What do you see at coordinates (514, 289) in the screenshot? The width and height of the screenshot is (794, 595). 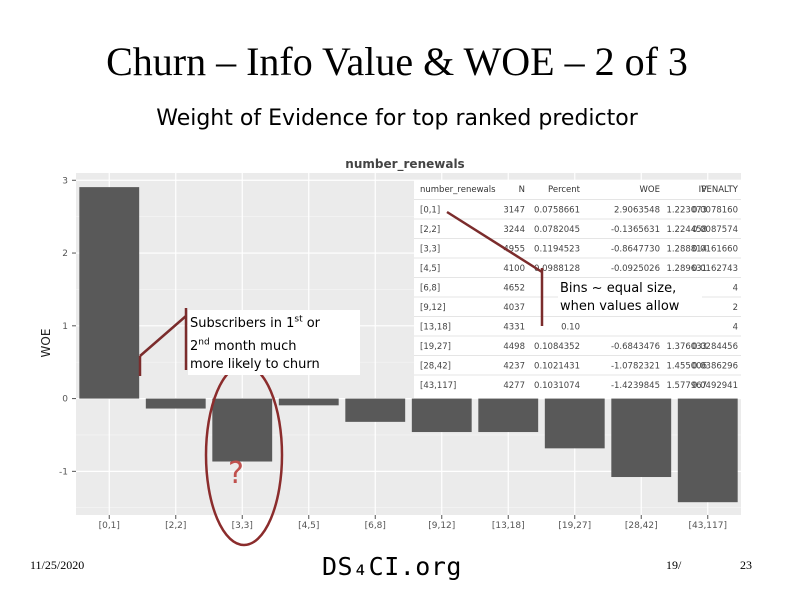 I see `table-cell: 4652` at bounding box center [514, 289].